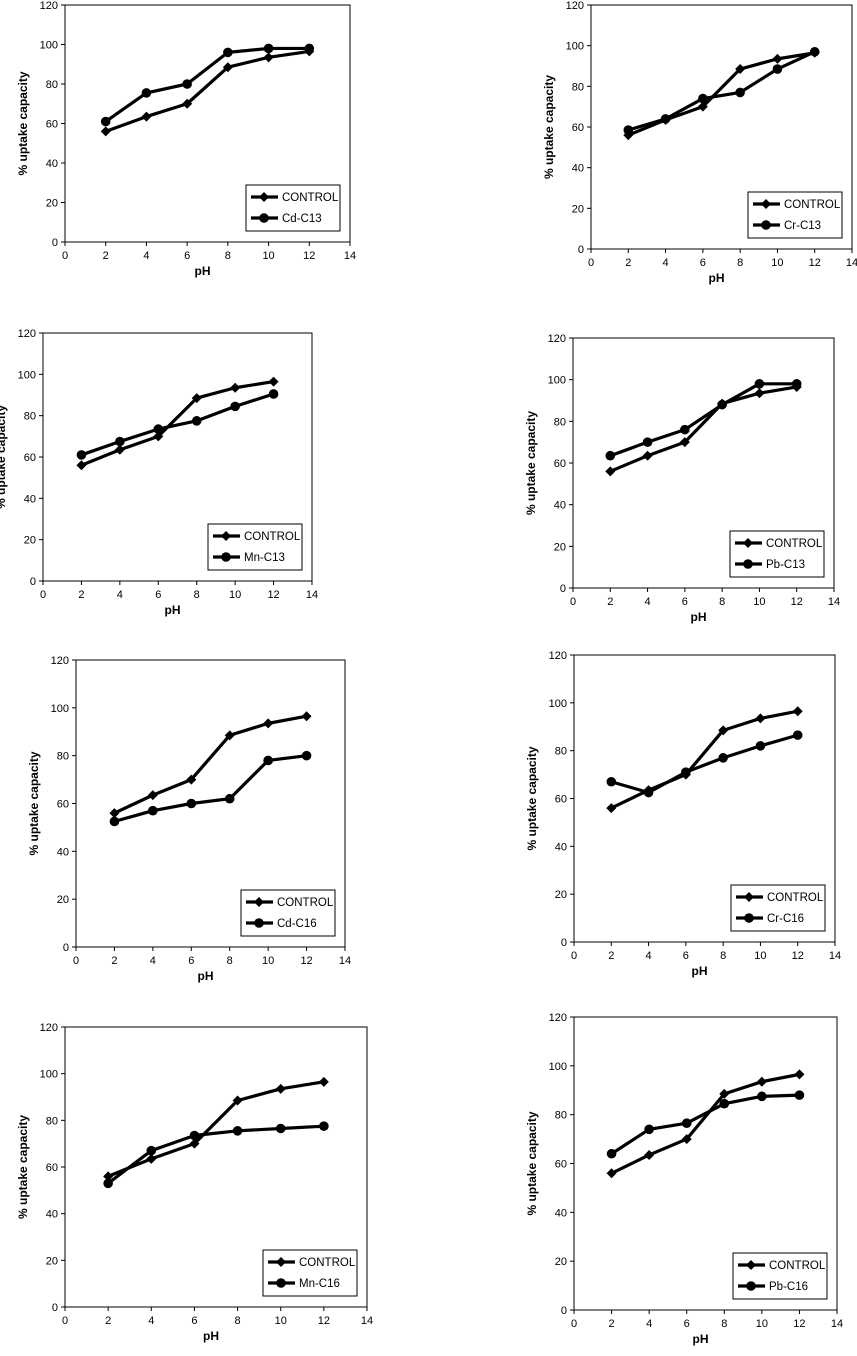 The width and height of the screenshot is (857, 1356). Describe the element at coordinates (795, 215) in the screenshot. I see `legend: CONTROL Cr-C13` at that location.